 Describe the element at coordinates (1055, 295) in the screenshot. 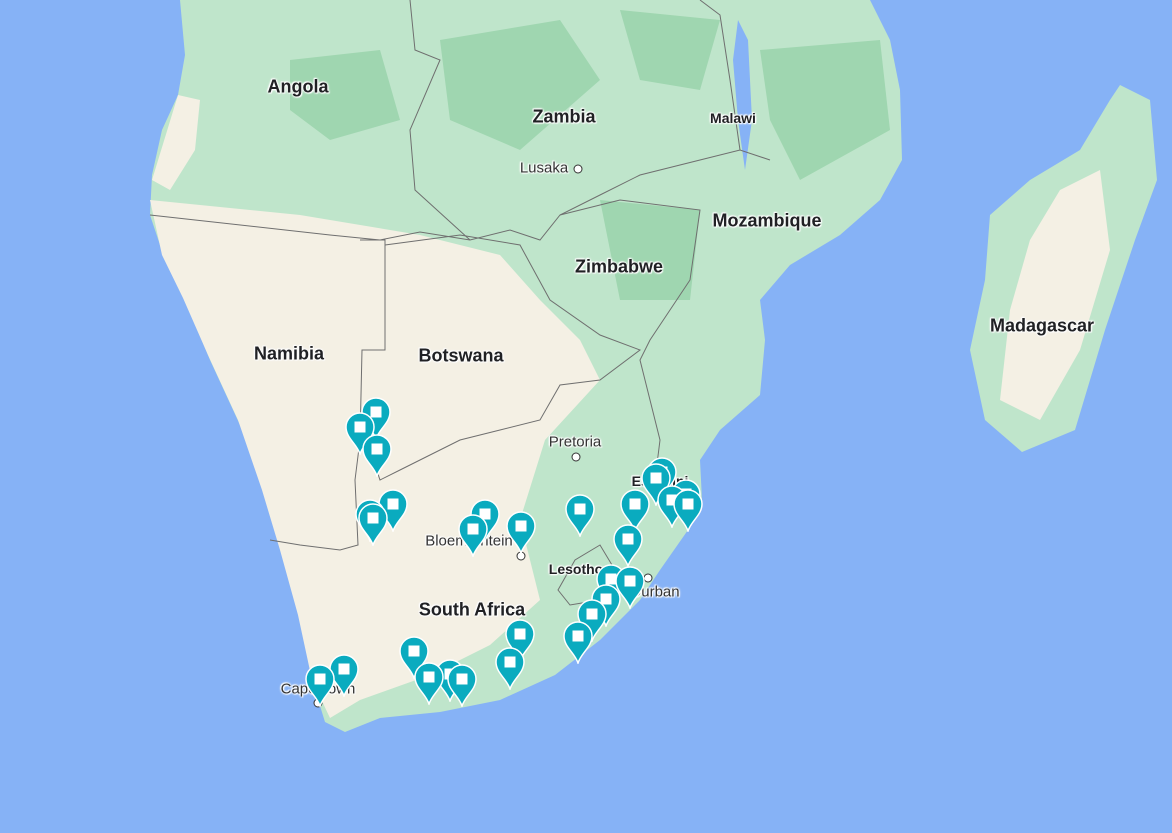

I see `madagascar-highlands` at that location.